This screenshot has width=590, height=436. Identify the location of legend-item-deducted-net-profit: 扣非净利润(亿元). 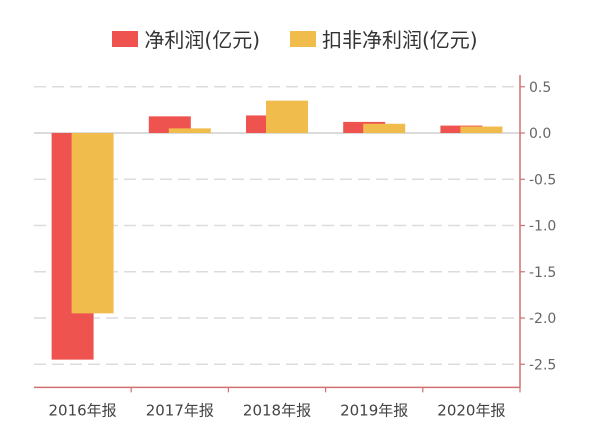
(384, 38).